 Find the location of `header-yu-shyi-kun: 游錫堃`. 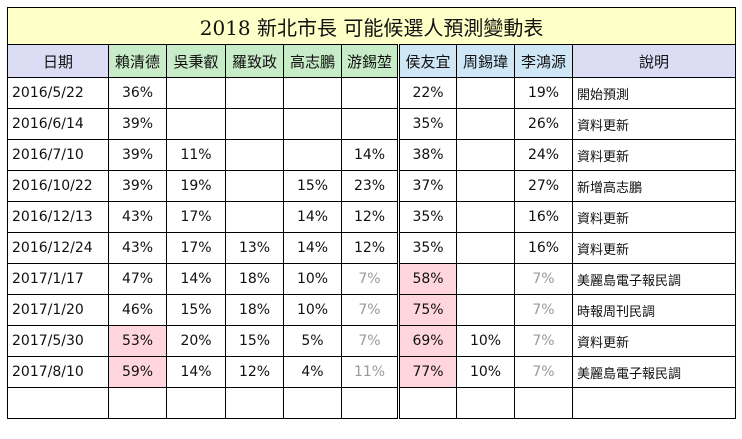

header-yu-shyi-kun: 游錫堃 is located at coordinates (370, 61).